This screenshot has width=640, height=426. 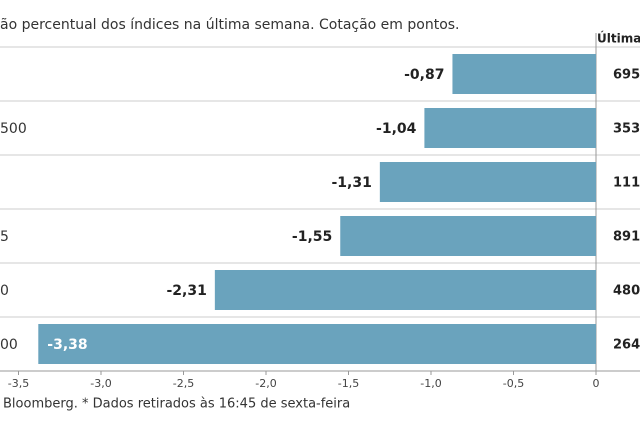 What do you see at coordinates (4, 237) in the screenshot?
I see `category-label: 5` at bounding box center [4, 237].